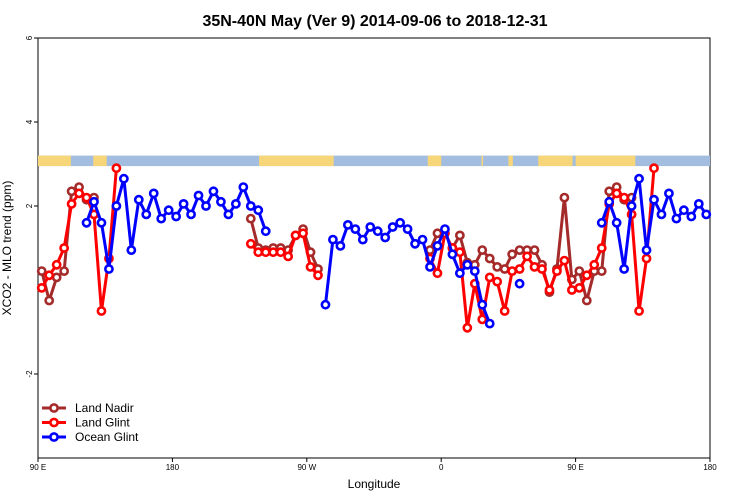 Image resolution: width=750 pixels, height=500 pixels. Describe the element at coordinates (29, 121) in the screenshot. I see `y-tick-label: 4` at that location.